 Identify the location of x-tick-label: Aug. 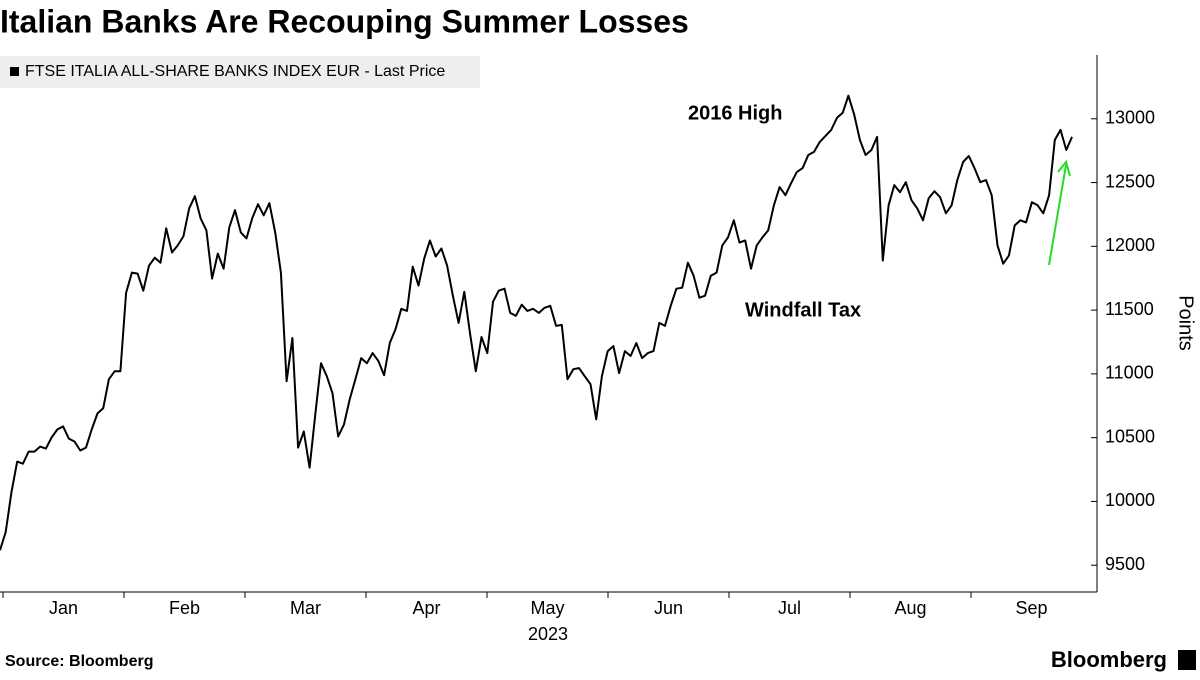
(910, 608).